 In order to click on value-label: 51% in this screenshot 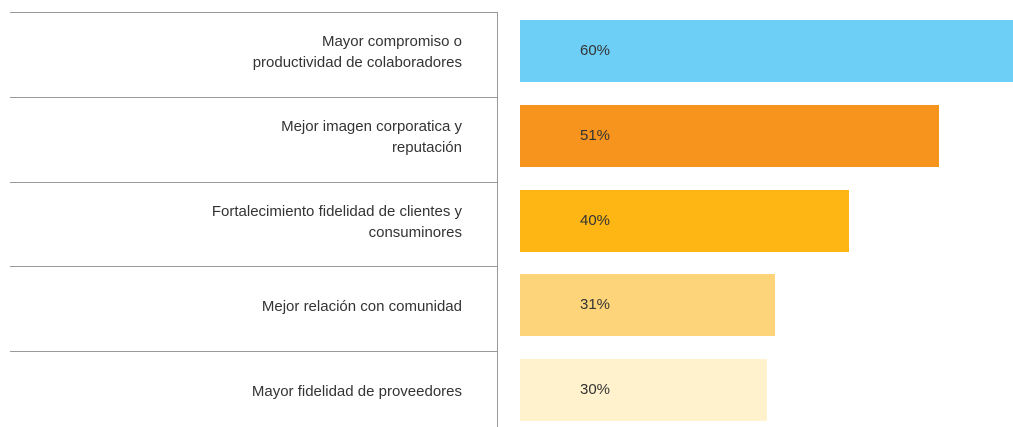, I will do `click(595, 135)`.